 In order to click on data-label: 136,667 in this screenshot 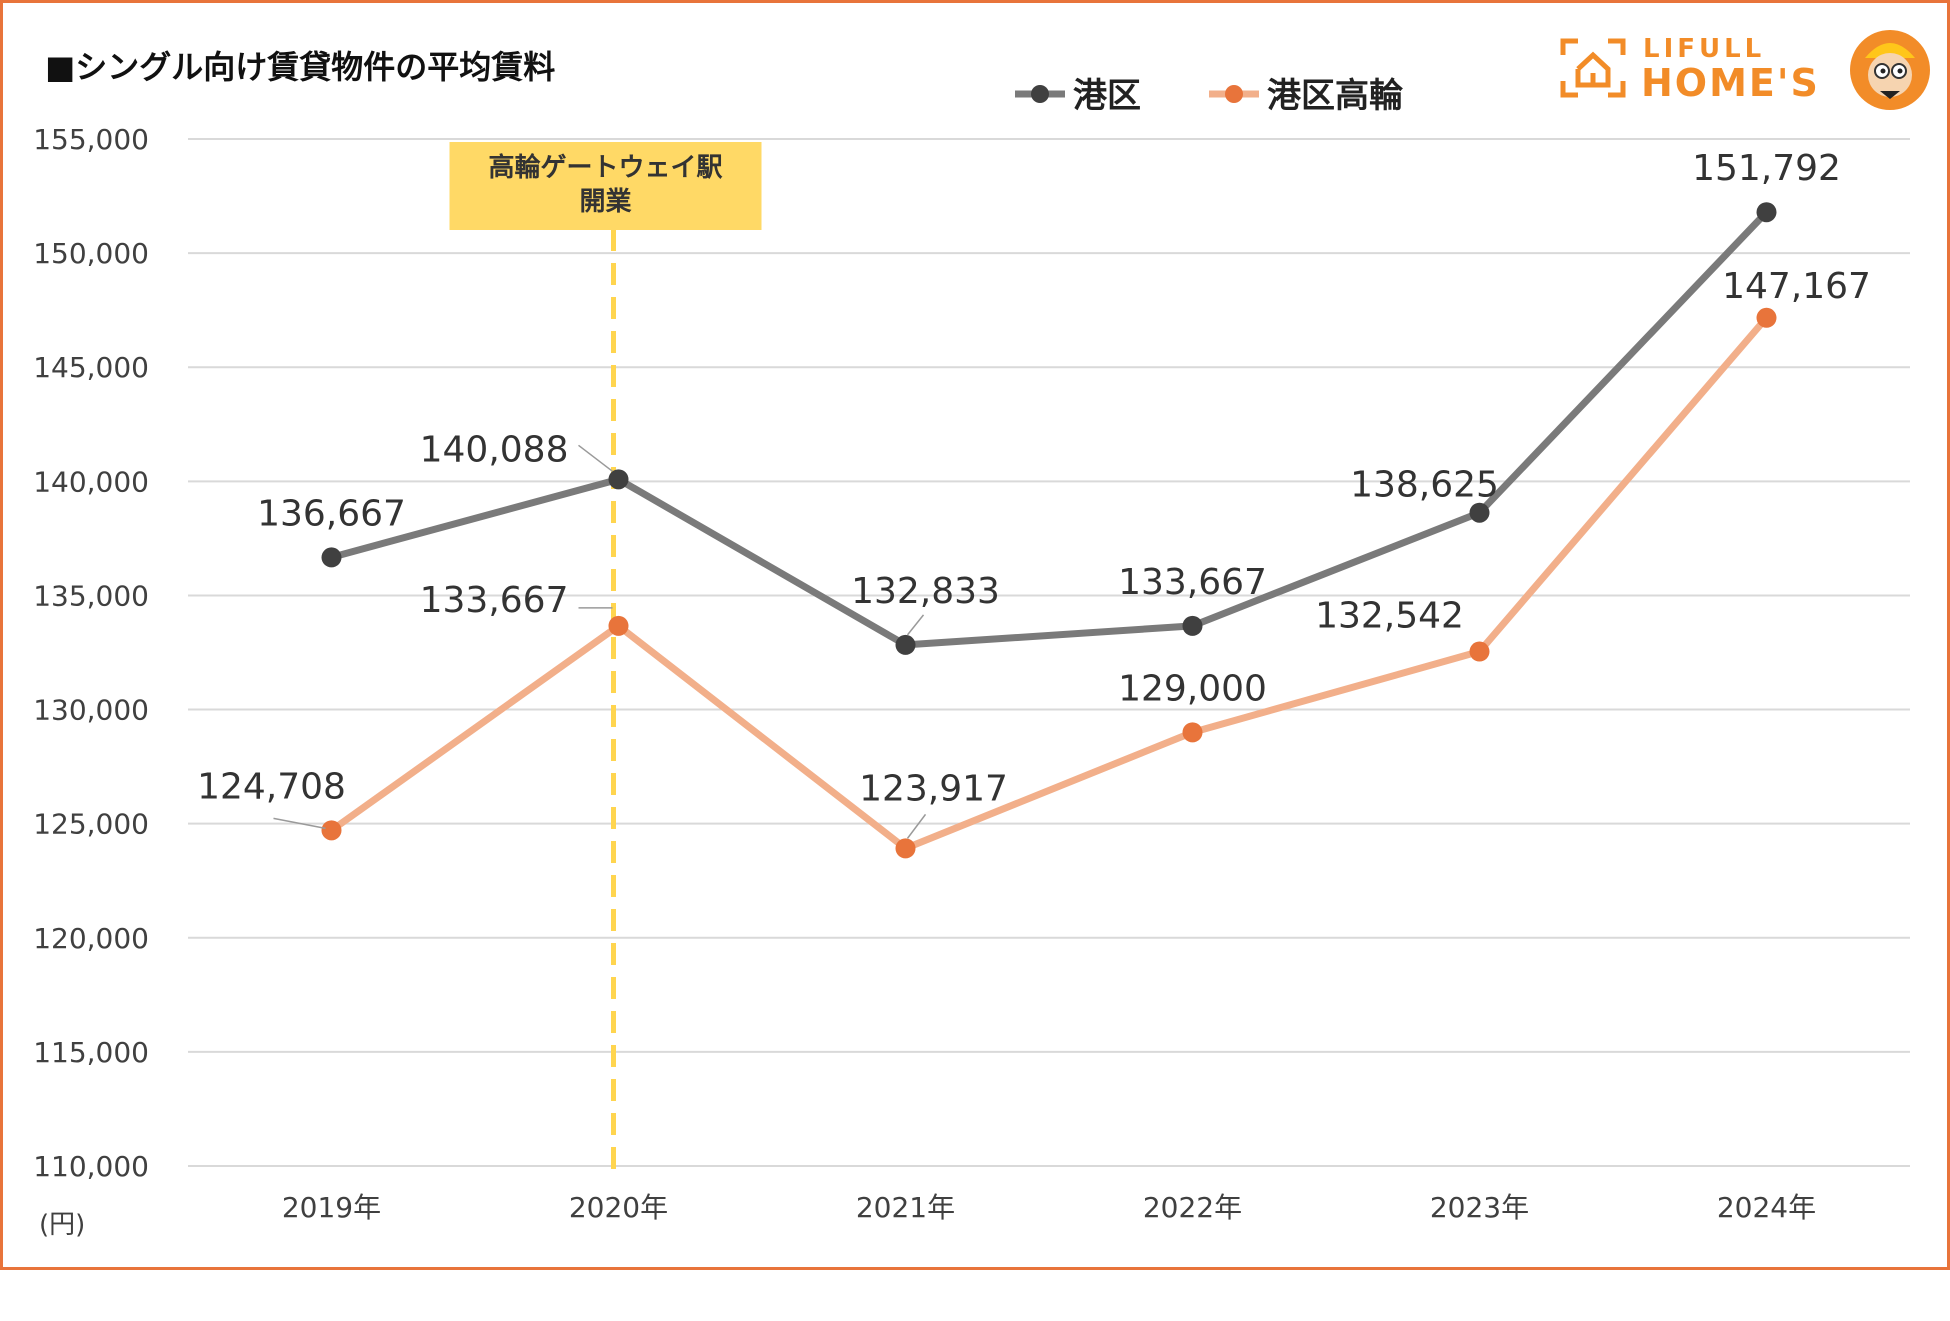, I will do `click(331, 513)`.